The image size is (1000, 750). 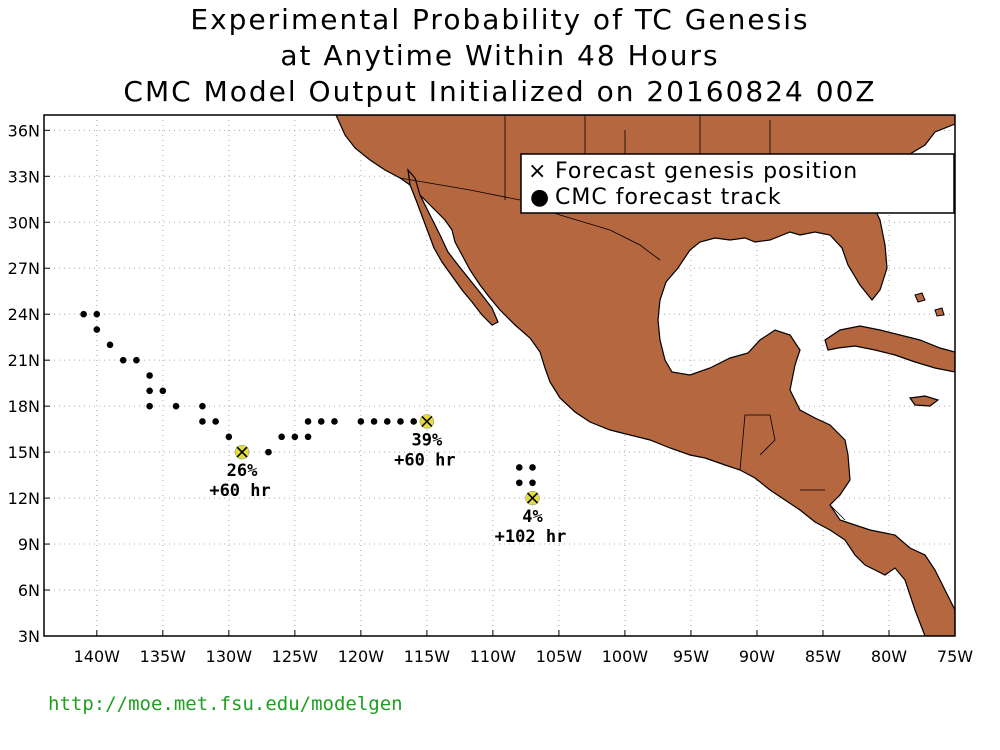 What do you see at coordinates (955, 656) in the screenshot?
I see `lon-tick-label: 75W` at bounding box center [955, 656].